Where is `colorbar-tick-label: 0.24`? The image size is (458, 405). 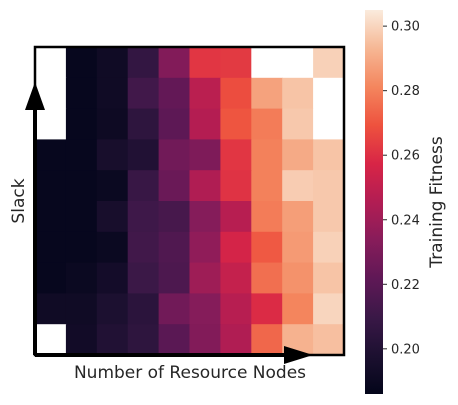 colorbar-tick-label: 0.24 is located at coordinates (405, 220).